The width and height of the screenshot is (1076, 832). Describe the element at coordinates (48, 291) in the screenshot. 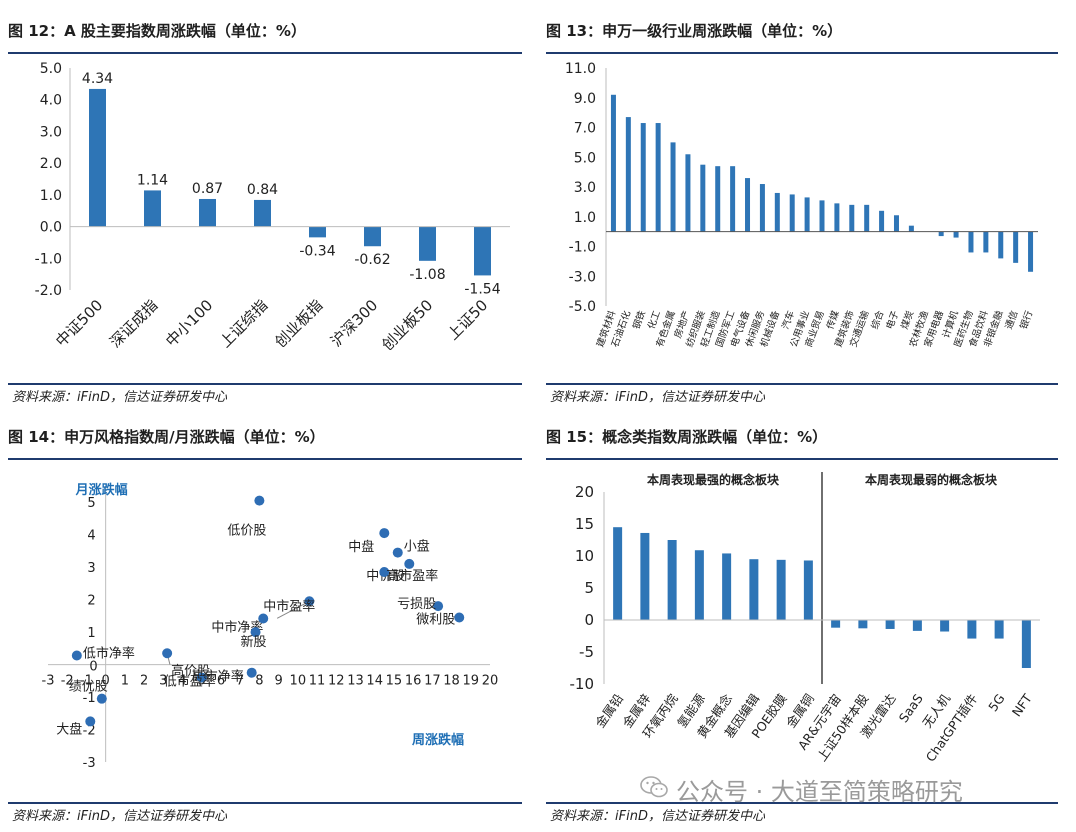

I see `fig12-y-tick: -2.0` at that location.